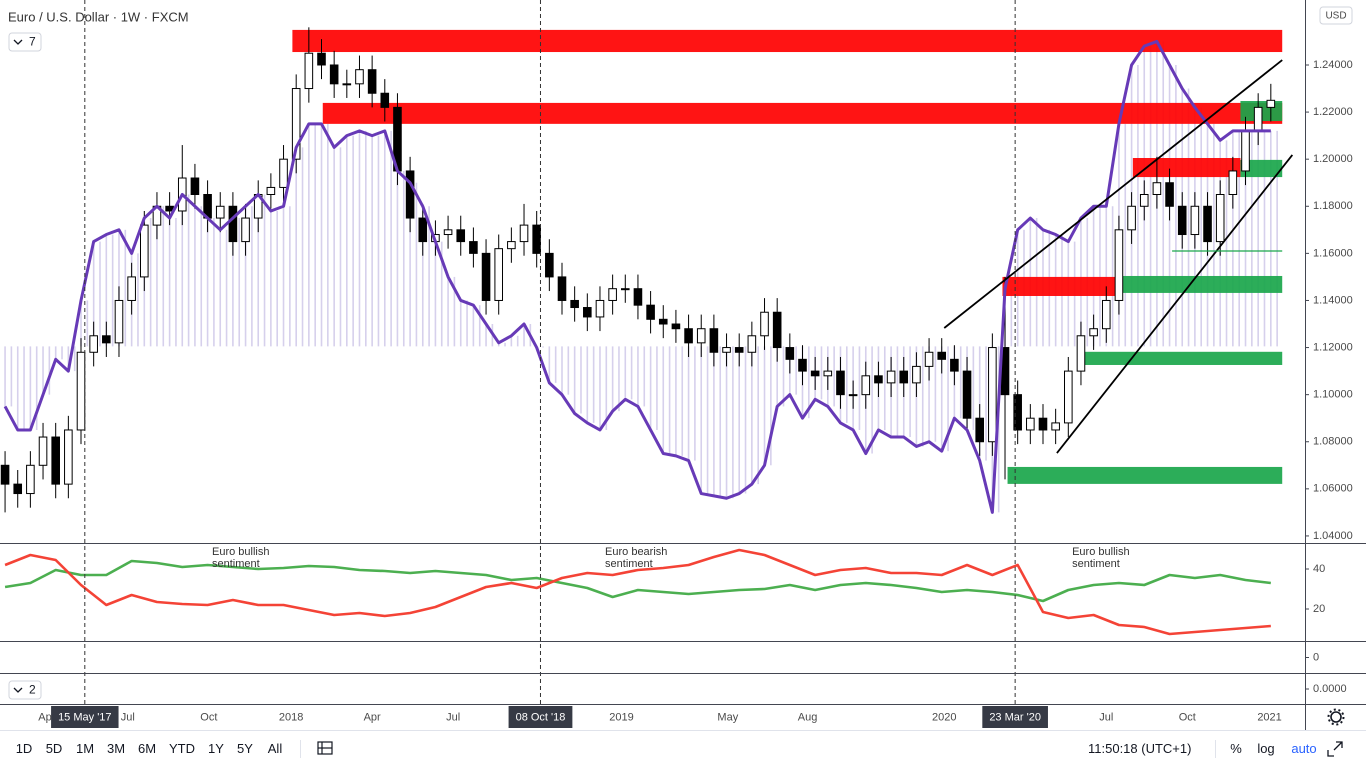 The image size is (1366, 768). I want to click on settings-icon, so click(1336, 717).